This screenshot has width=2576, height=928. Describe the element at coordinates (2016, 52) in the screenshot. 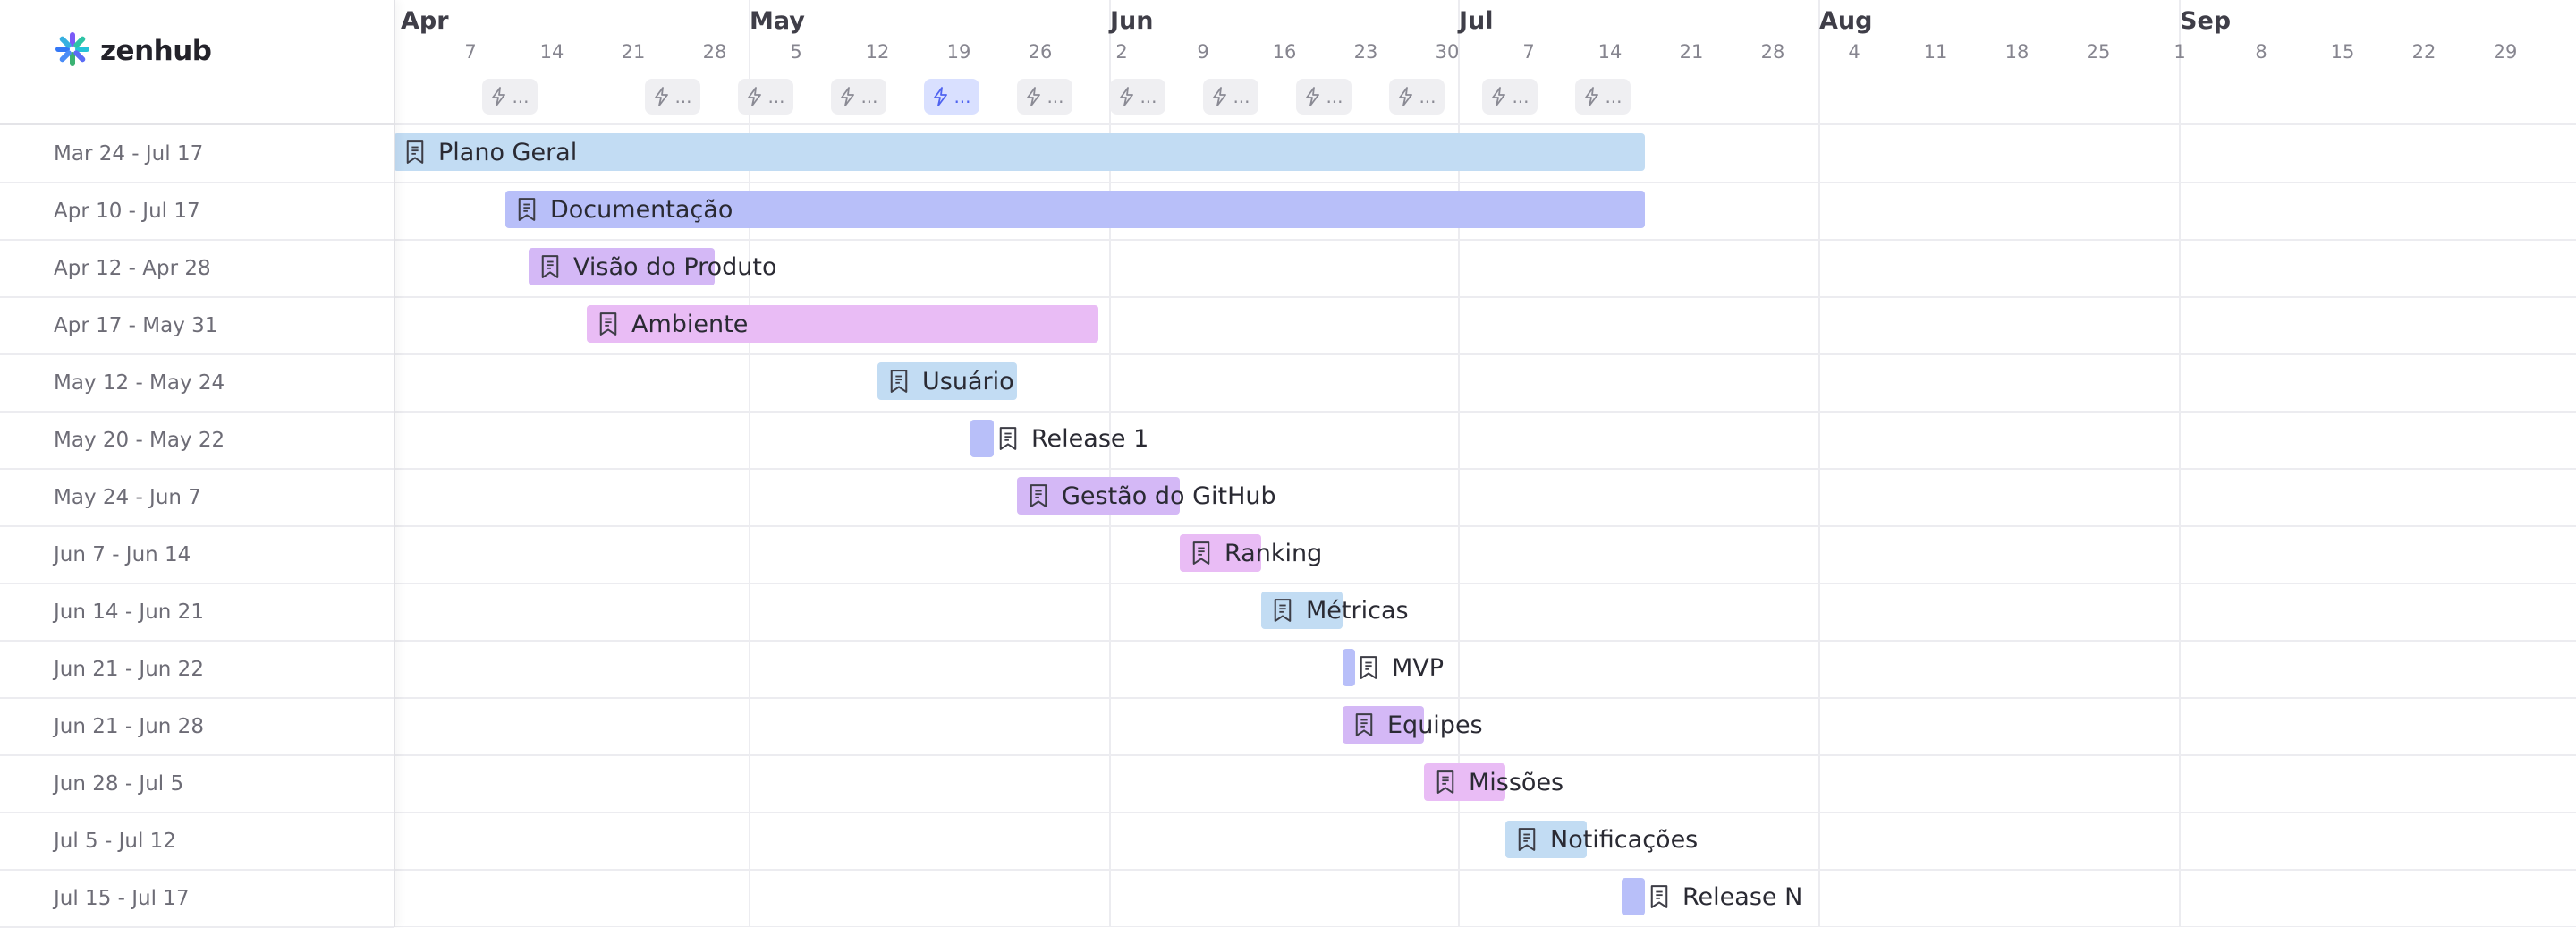

I see `day-tick-label: 18` at that location.